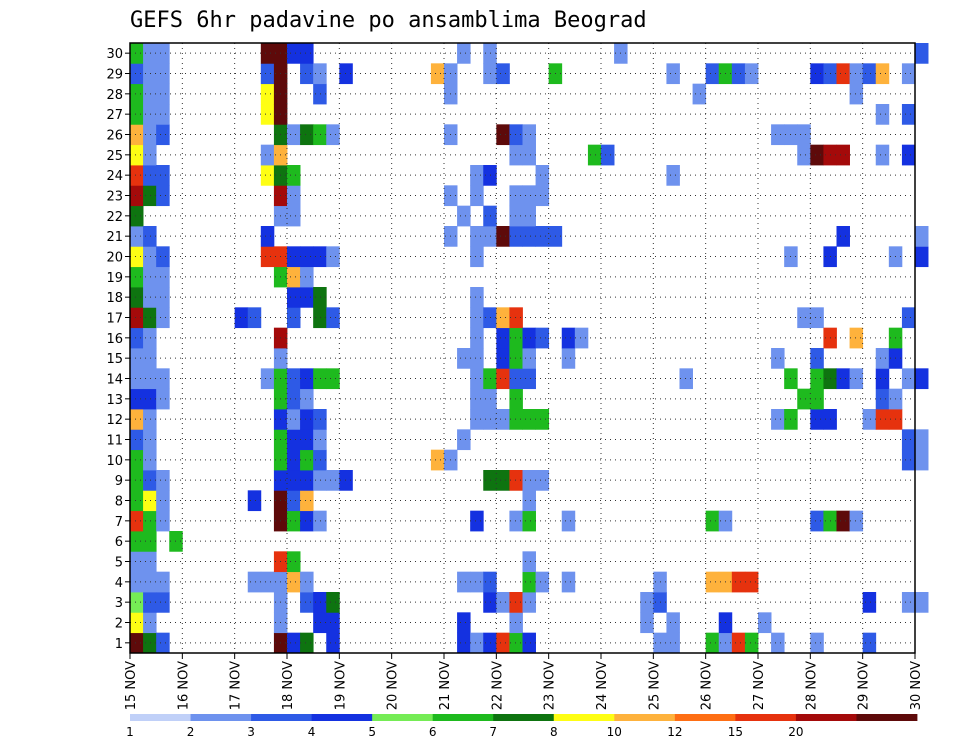 The height and width of the screenshot is (742, 960). Describe the element at coordinates (114, 258) in the screenshot. I see `y-tick-label: 20` at that location.